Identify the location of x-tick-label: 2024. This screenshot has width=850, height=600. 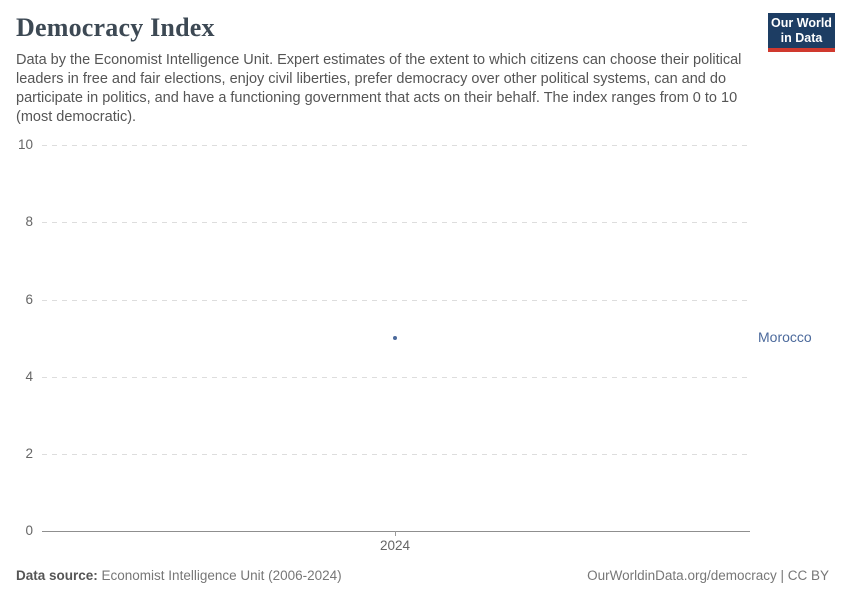
(395, 545).